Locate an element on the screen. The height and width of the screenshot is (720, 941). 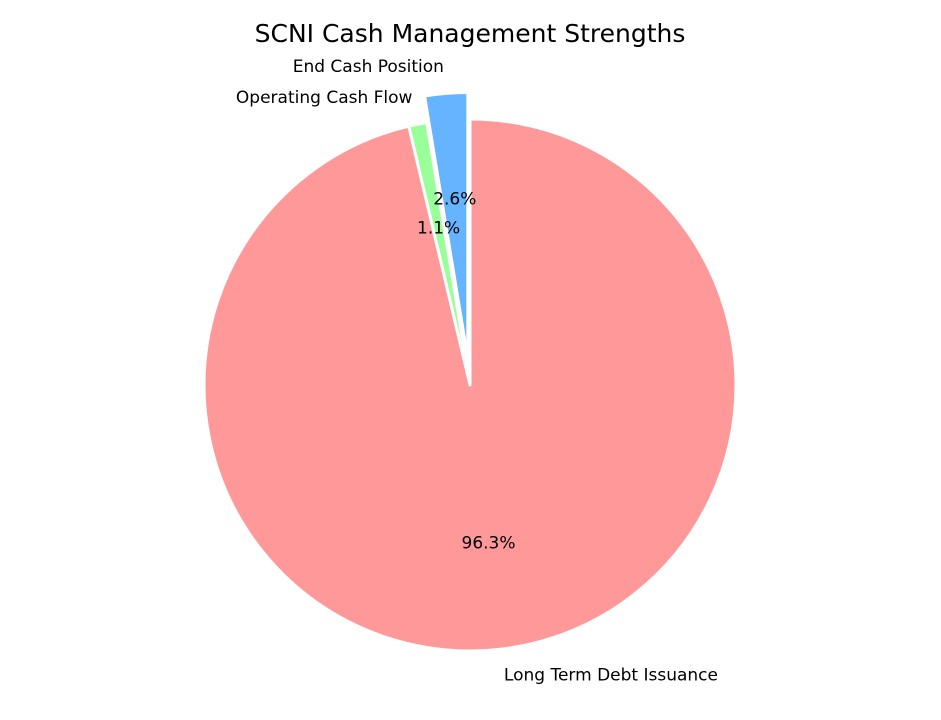
slice-label-long-term-debt-issuance: Long Term Debt Issuance is located at coordinates (611, 676).